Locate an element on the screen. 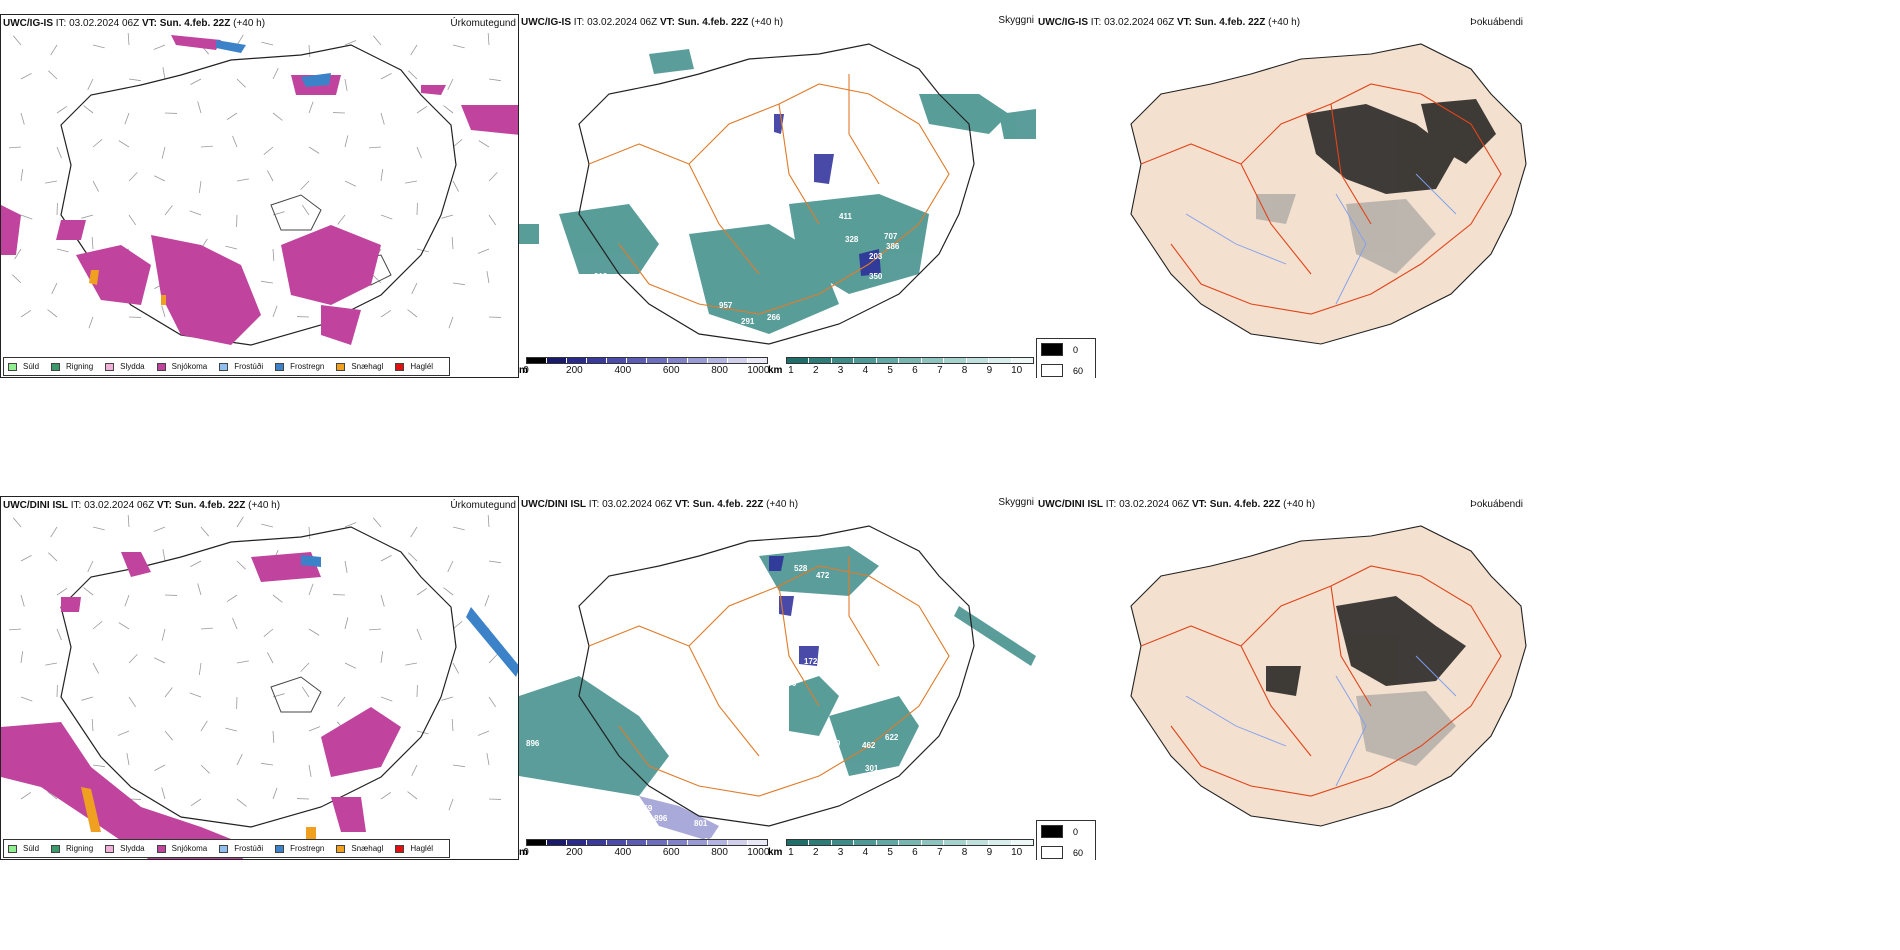 Image resolution: width=1900 pixels, height=950 pixels. visibility-value: 411 is located at coordinates (845, 216).